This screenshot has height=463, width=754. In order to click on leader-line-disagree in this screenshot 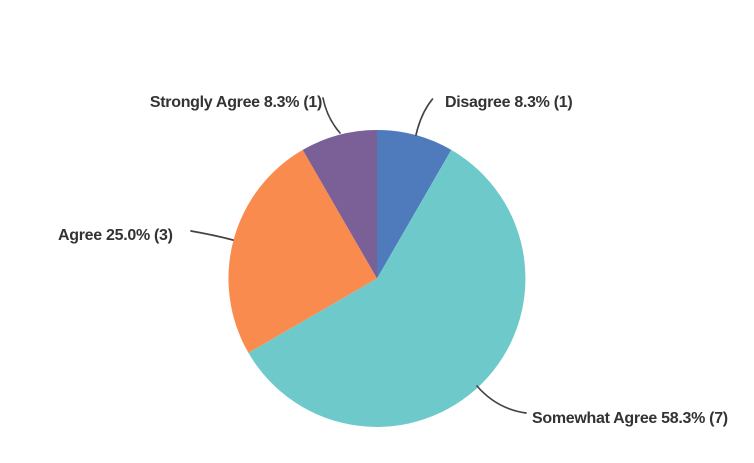, I will do `click(424, 117)`.